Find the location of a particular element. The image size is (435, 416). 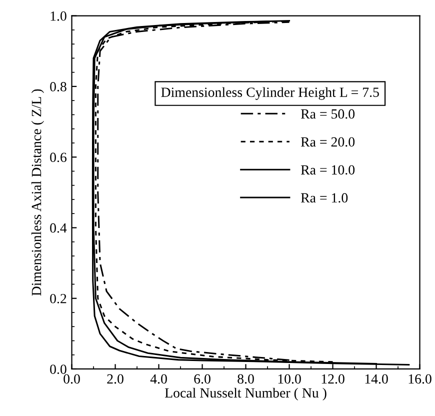

x-tick-label: 2.0 is located at coordinates (115, 379).